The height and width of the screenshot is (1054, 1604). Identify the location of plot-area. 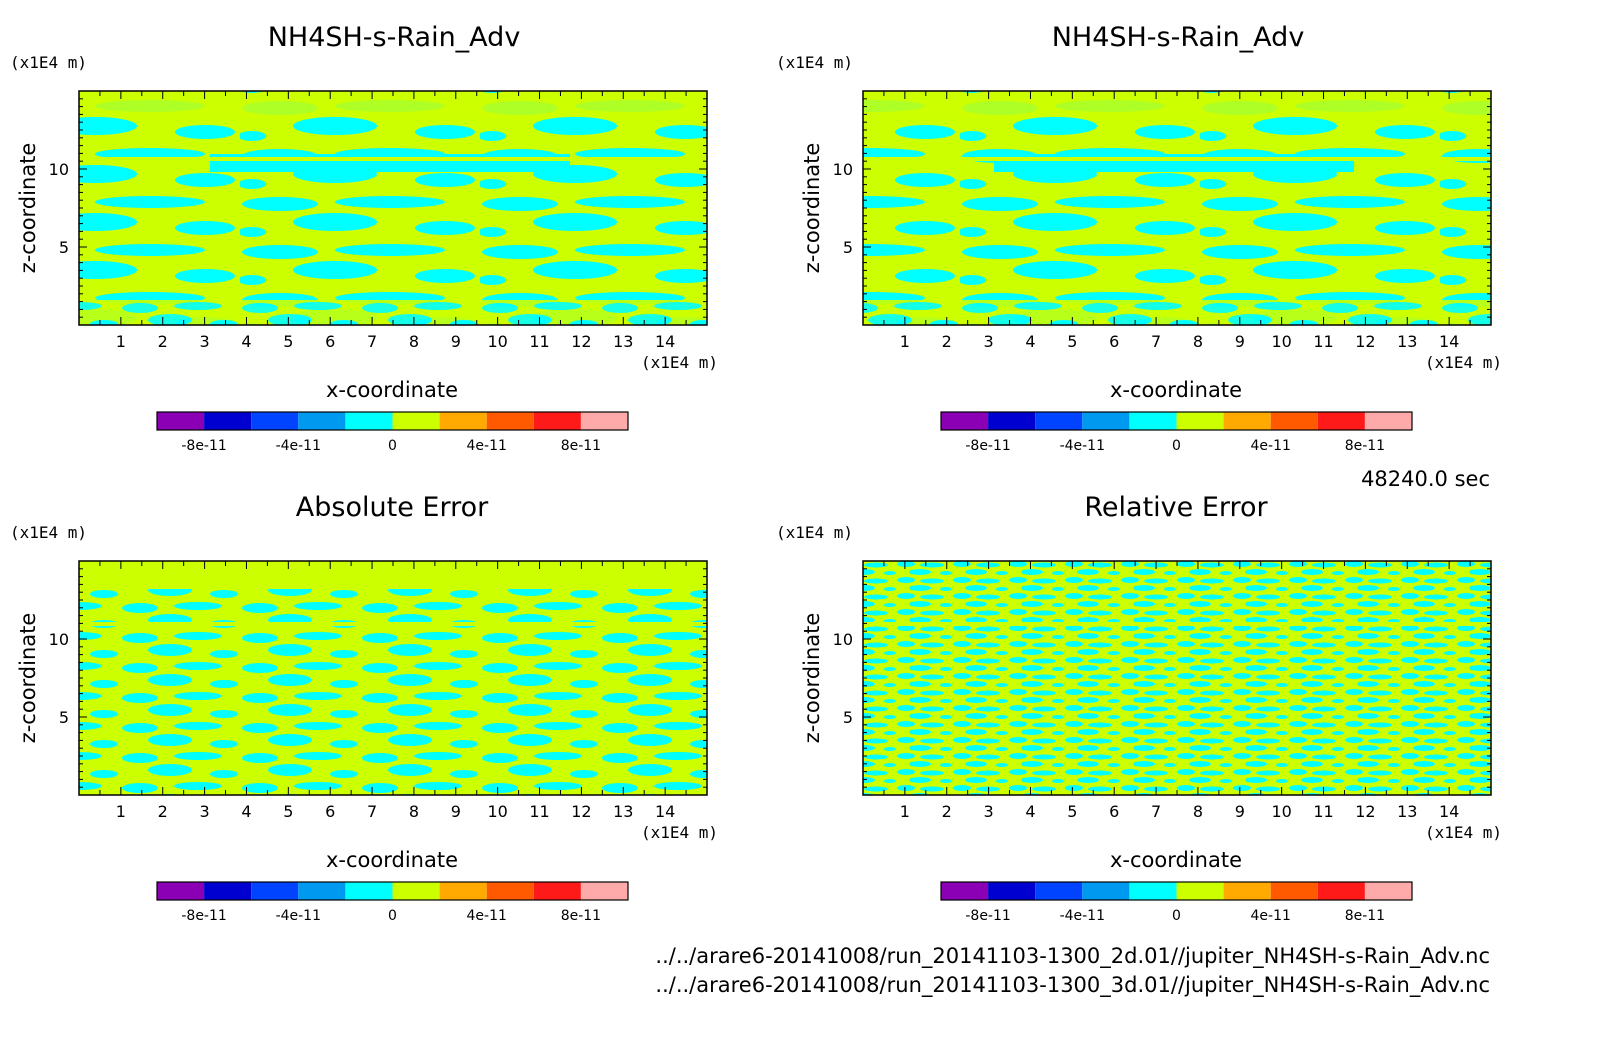
(1177, 208).